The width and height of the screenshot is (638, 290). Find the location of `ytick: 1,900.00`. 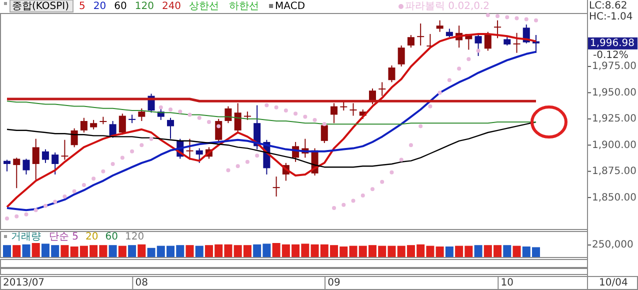

ytick: 1,900.00 is located at coordinates (614, 145).